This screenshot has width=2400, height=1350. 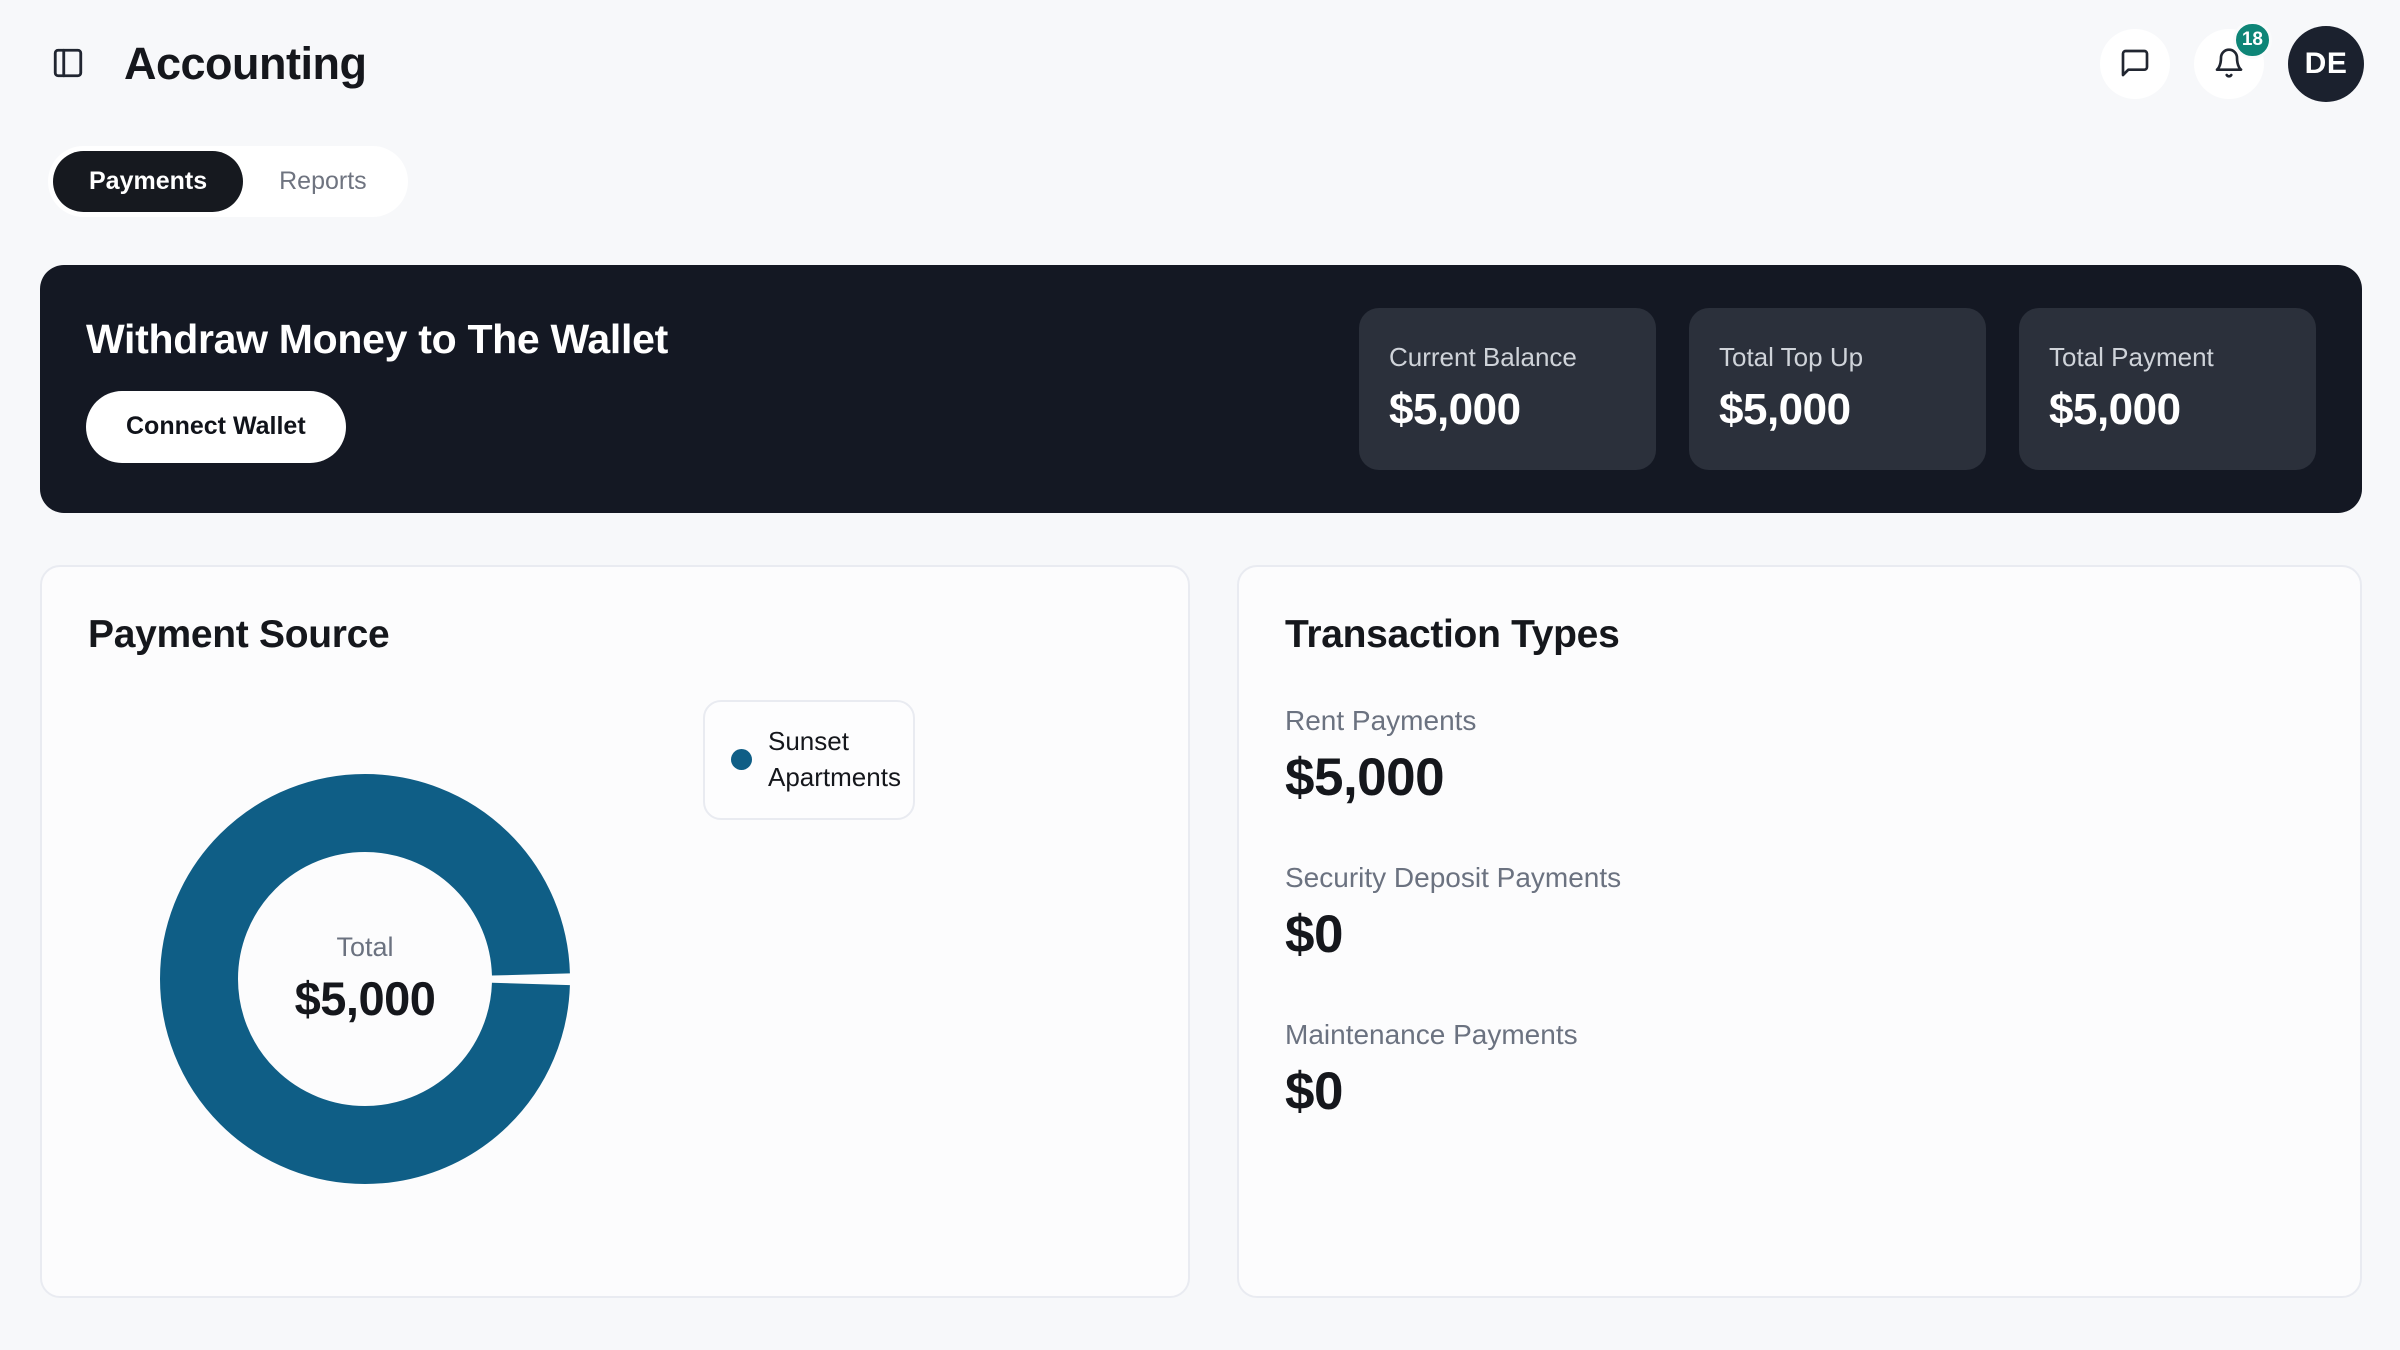 What do you see at coordinates (239, 634) in the screenshot?
I see `payment-source-title: Payment Source` at bounding box center [239, 634].